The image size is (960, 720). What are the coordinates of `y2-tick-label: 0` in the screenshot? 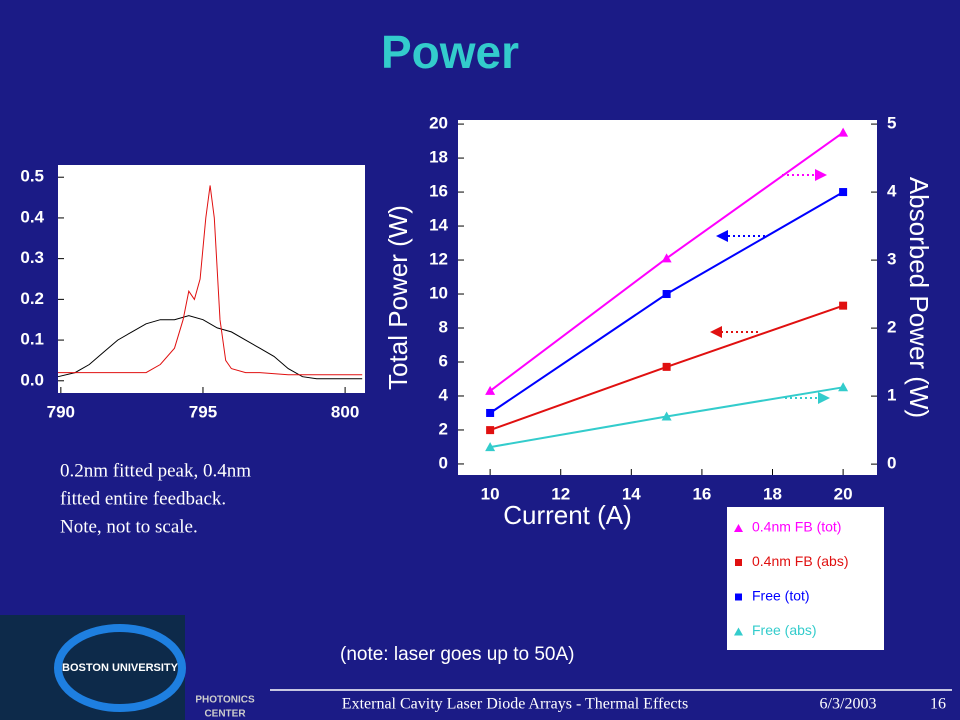 It's located at (891, 463).